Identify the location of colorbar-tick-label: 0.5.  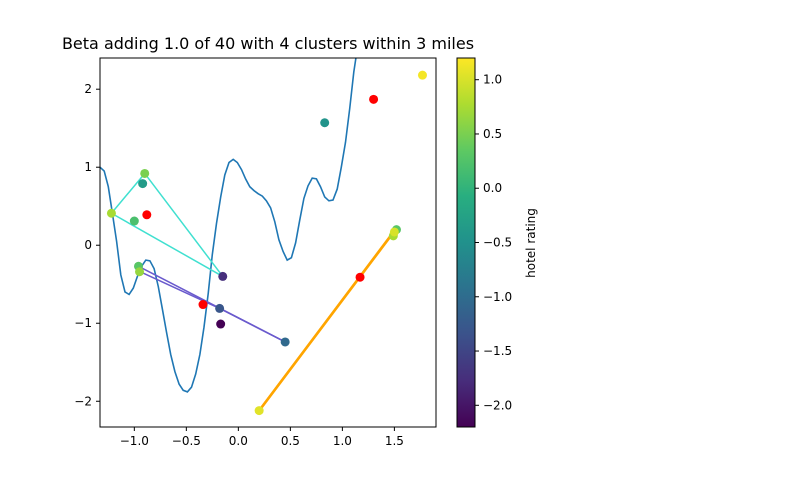
(492, 134).